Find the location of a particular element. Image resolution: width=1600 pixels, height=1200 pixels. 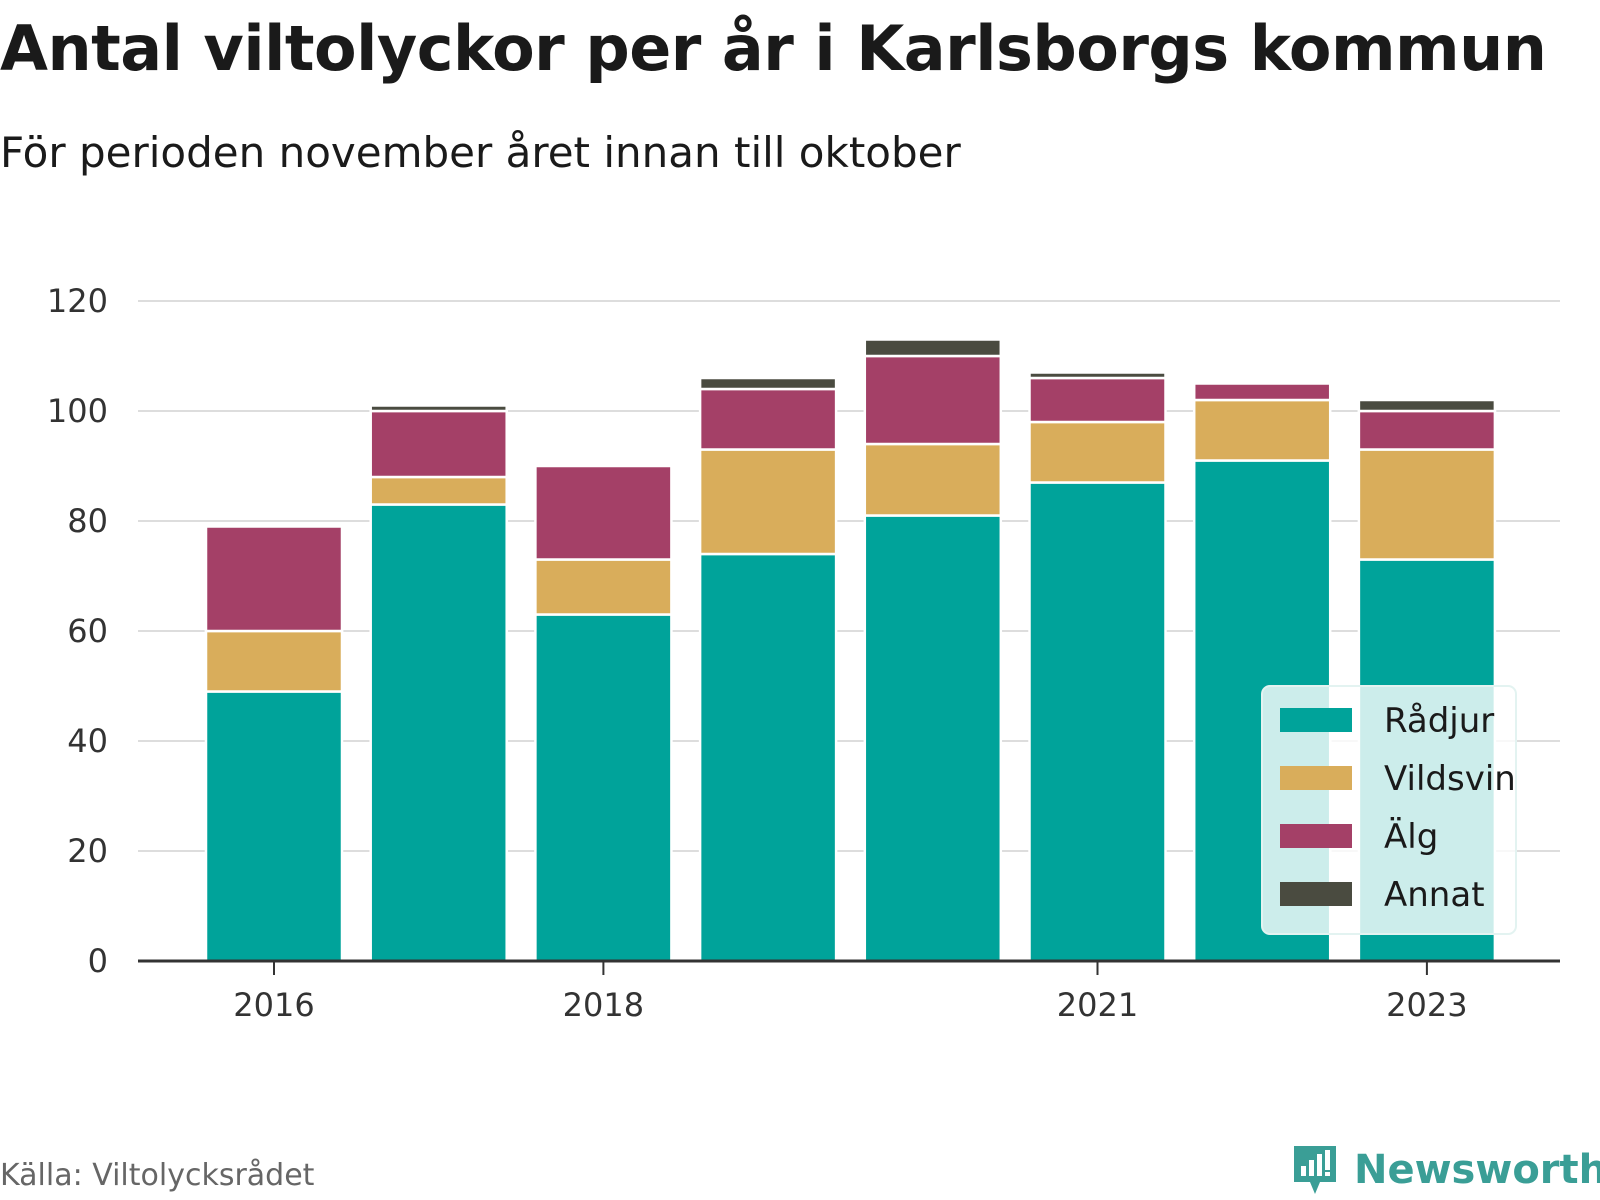

brand-logo: Newsworthy is located at coordinates (1445, 1170).